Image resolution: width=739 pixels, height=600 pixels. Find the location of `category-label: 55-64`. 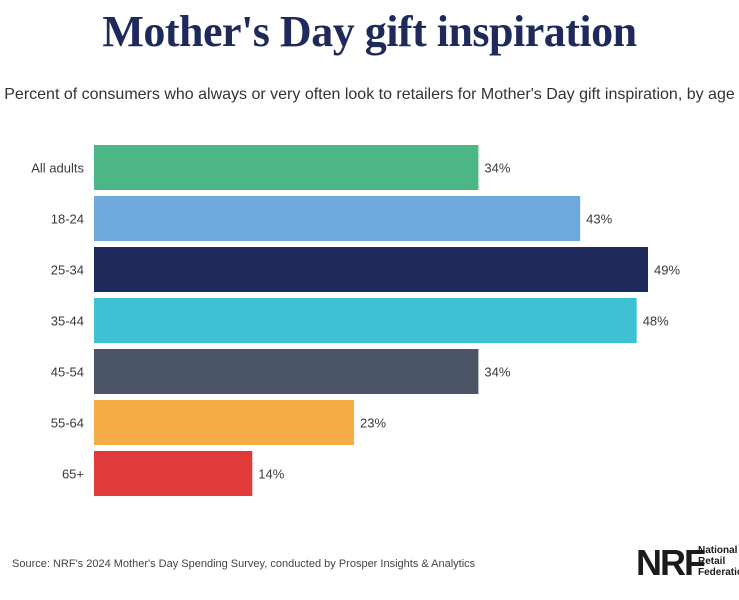

category-label: 55-64 is located at coordinates (67, 423).